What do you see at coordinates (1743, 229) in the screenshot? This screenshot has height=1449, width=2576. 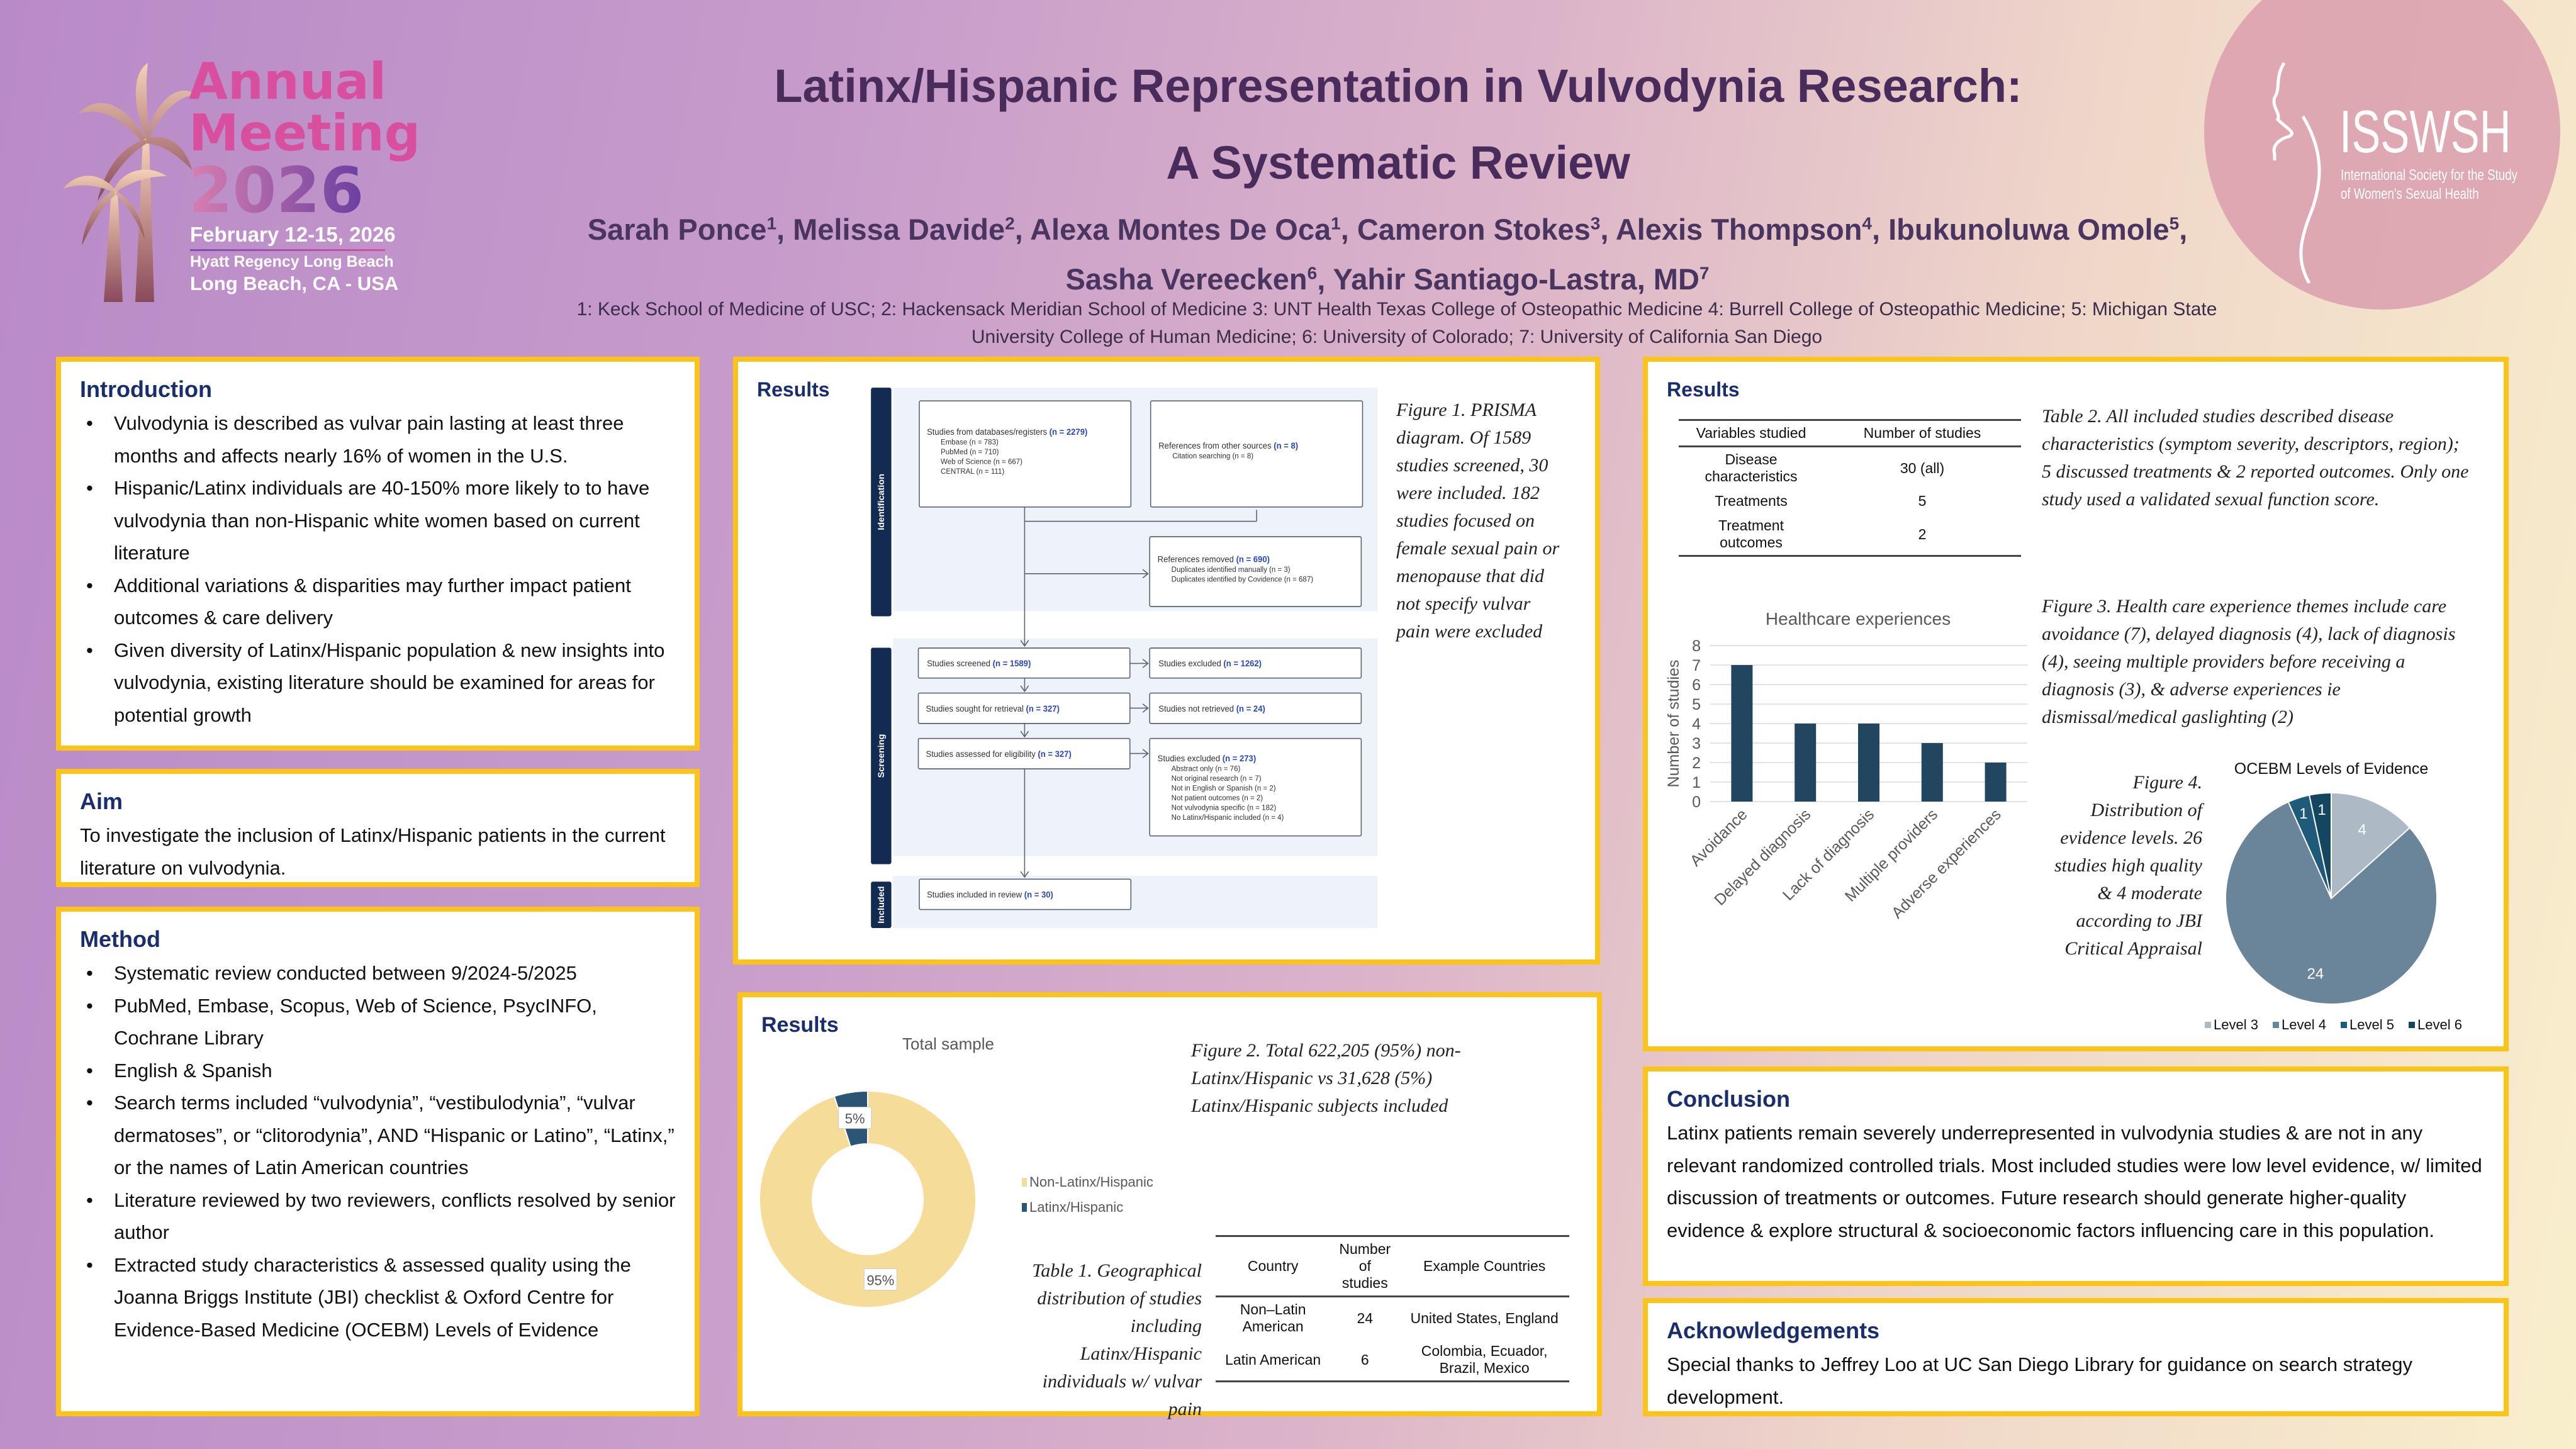 I see `author: Alexis Thompson4` at bounding box center [1743, 229].